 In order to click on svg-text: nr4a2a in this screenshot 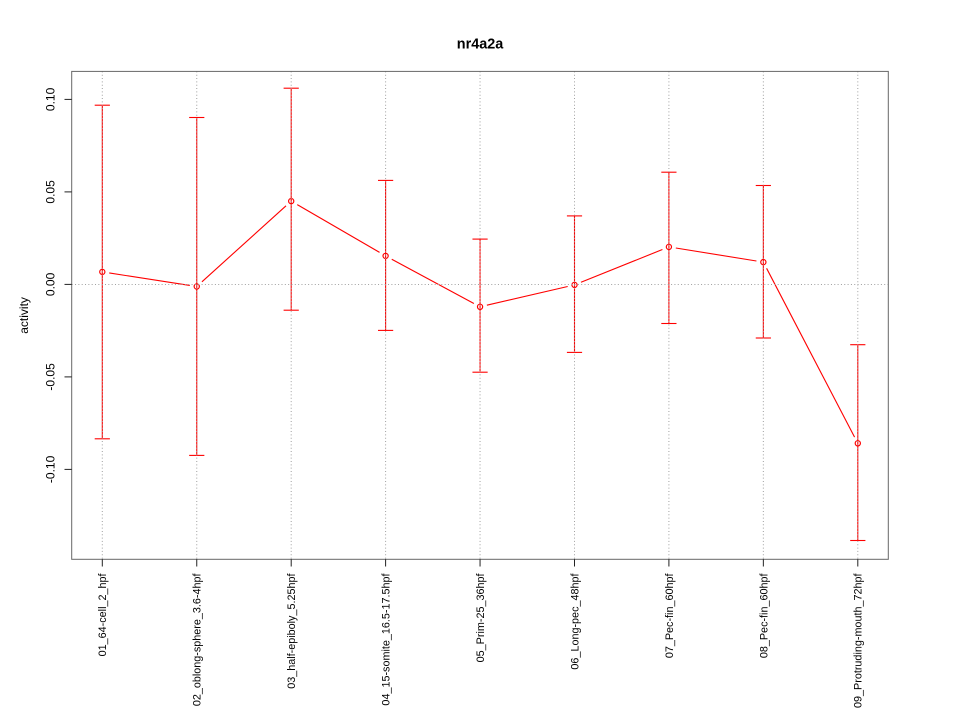, I will do `click(480, 45)`.